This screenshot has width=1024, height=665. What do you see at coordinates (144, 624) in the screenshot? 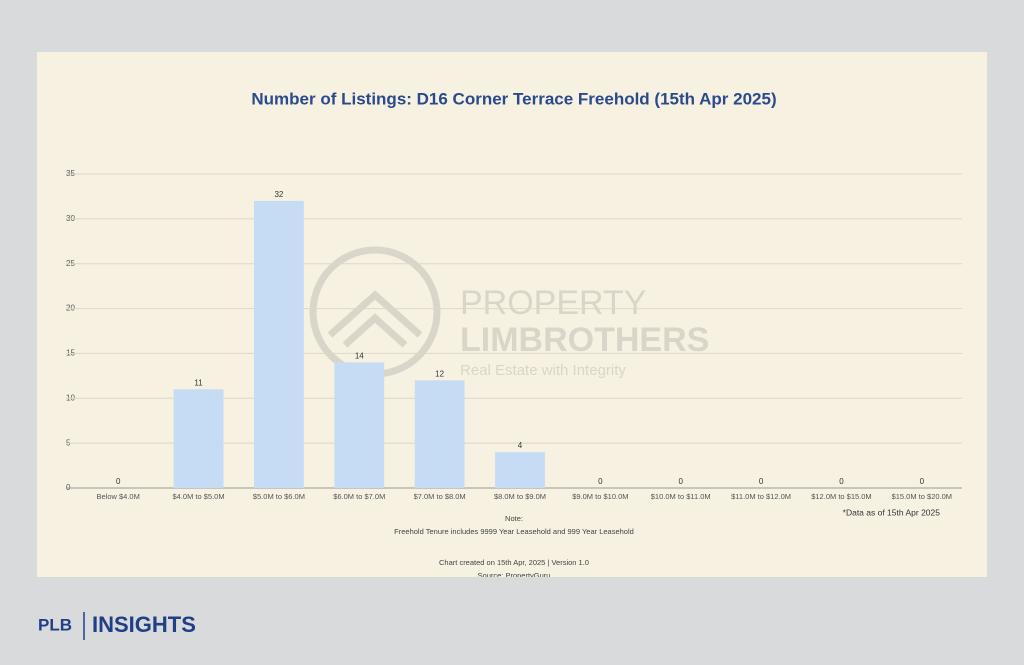
I see `brand-right: INSIGHTS` at bounding box center [144, 624].